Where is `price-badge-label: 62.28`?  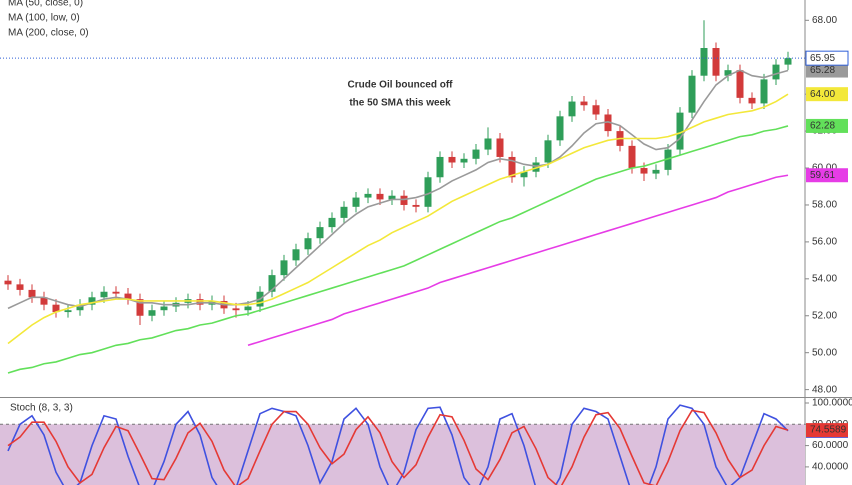
price-badge-label: 62.28 is located at coordinates (822, 126).